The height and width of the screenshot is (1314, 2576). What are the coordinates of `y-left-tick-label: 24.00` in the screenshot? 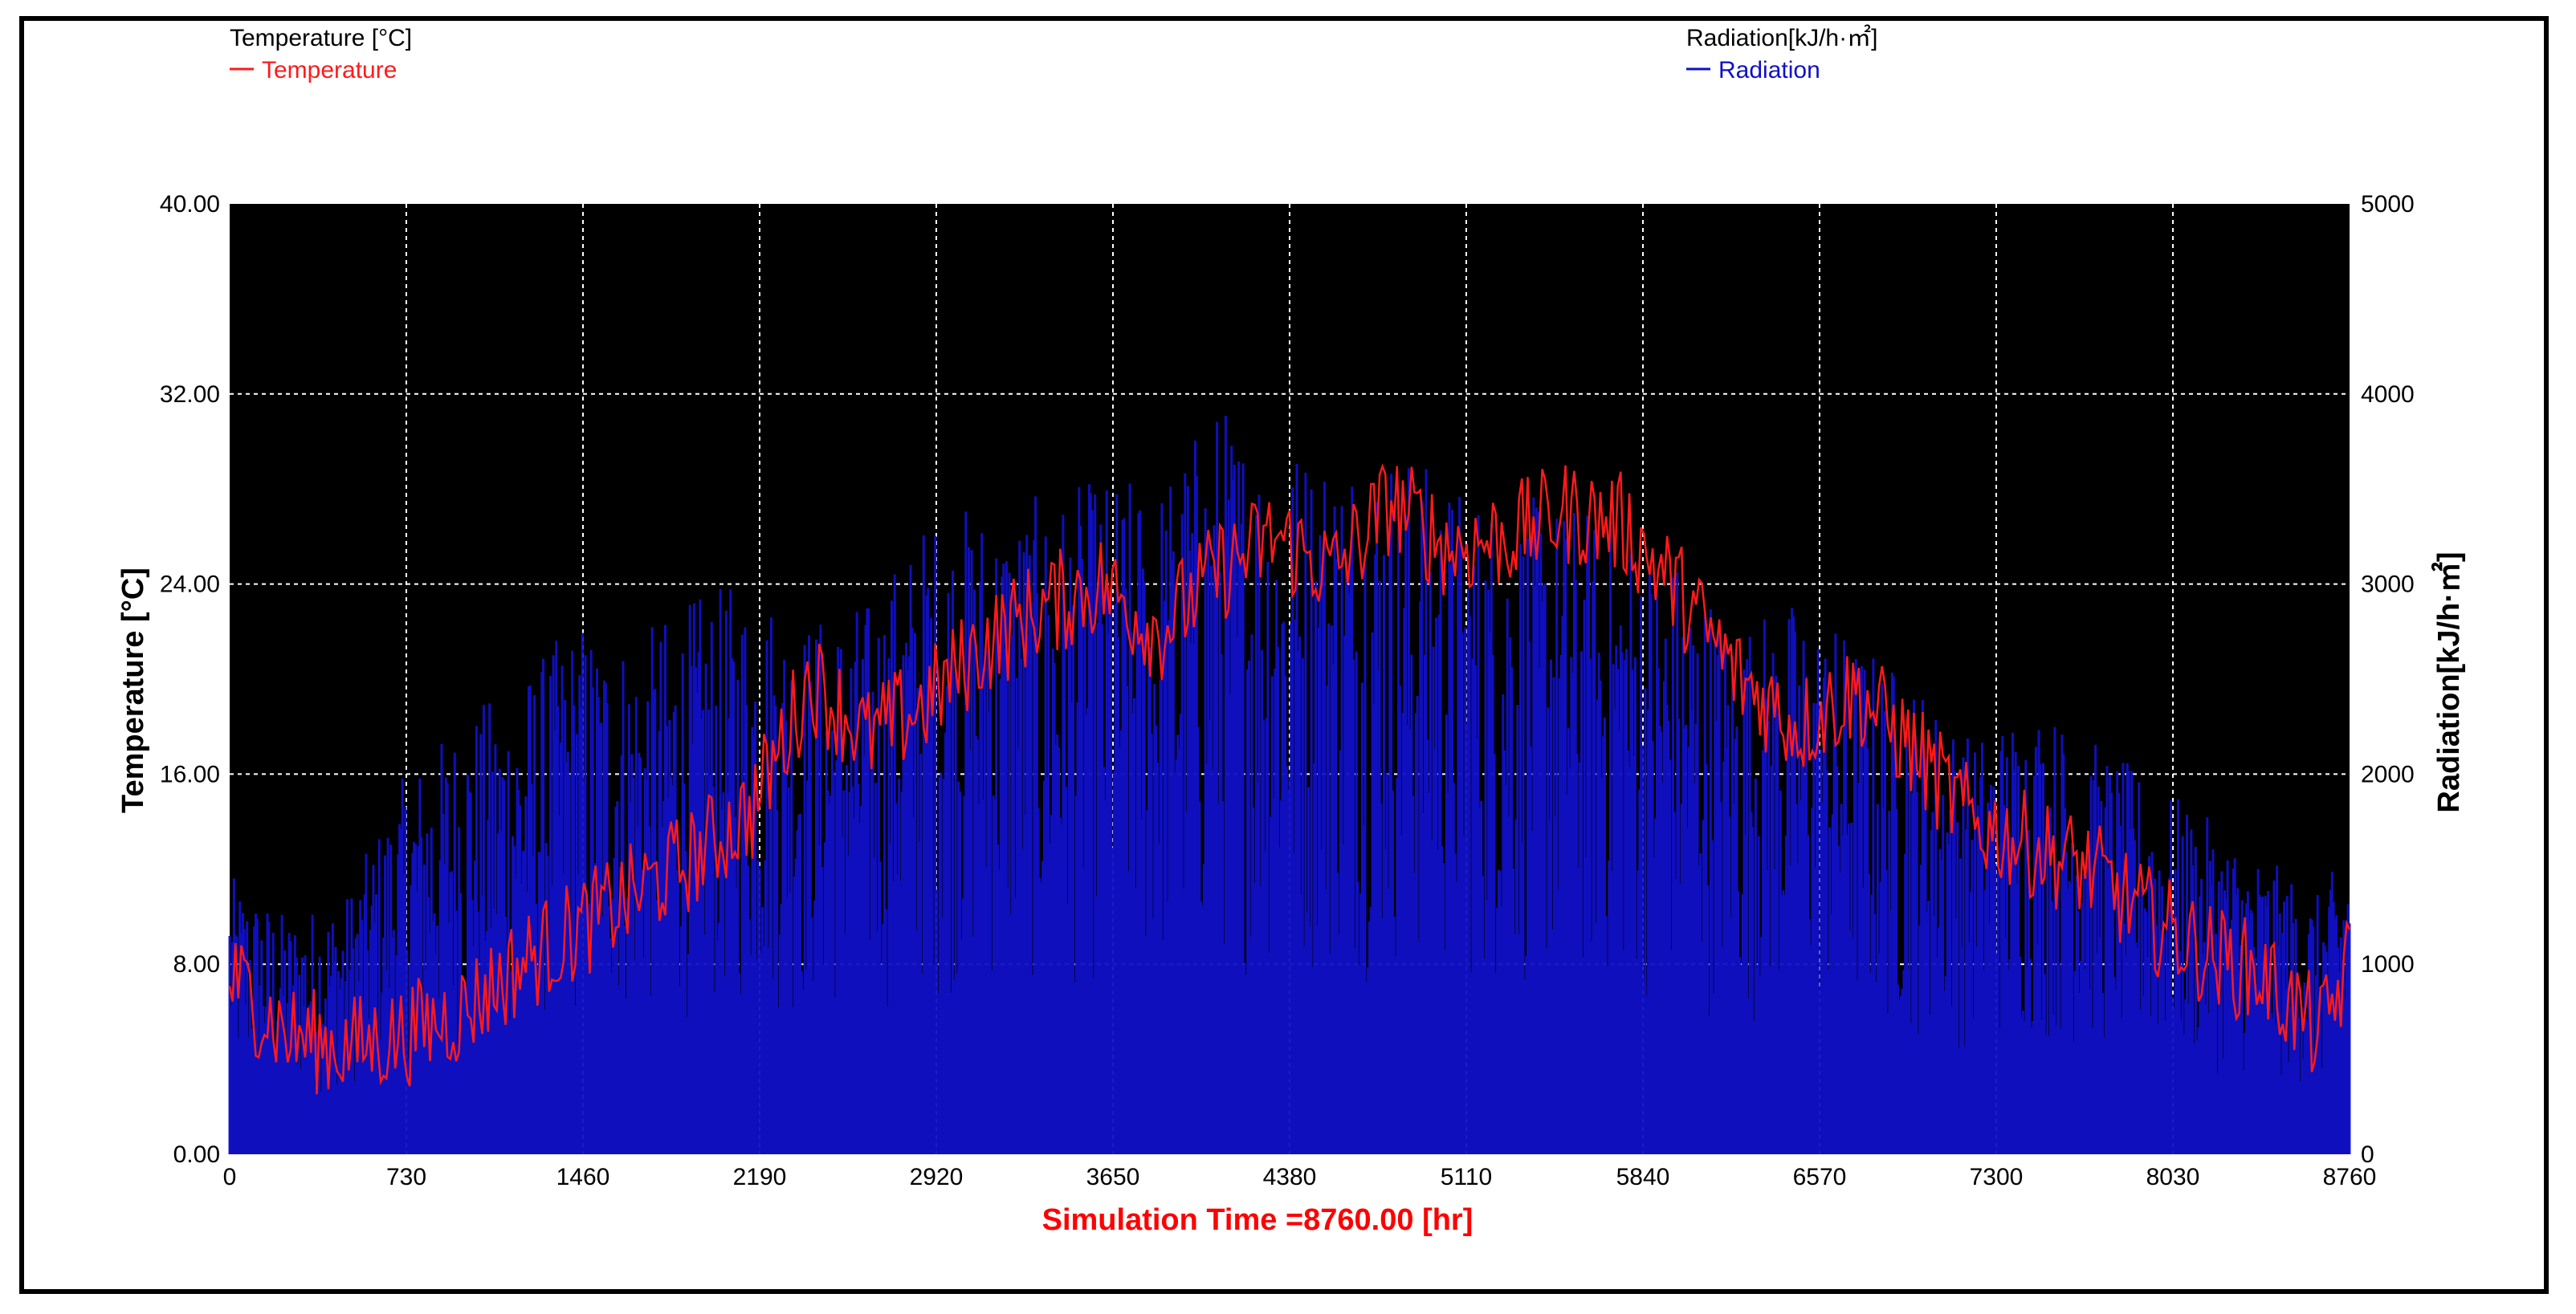 It's located at (190, 585).